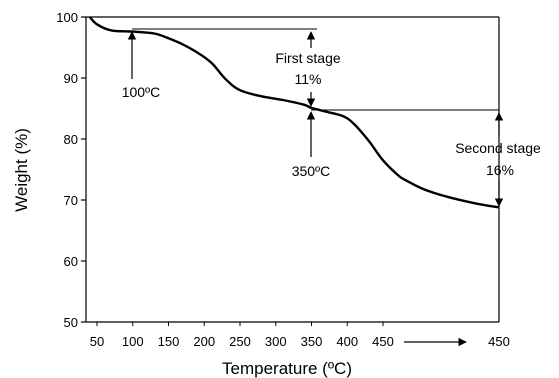 The image size is (559, 378). I want to click on x-axis-title: Temperature (ºC), so click(287, 368).